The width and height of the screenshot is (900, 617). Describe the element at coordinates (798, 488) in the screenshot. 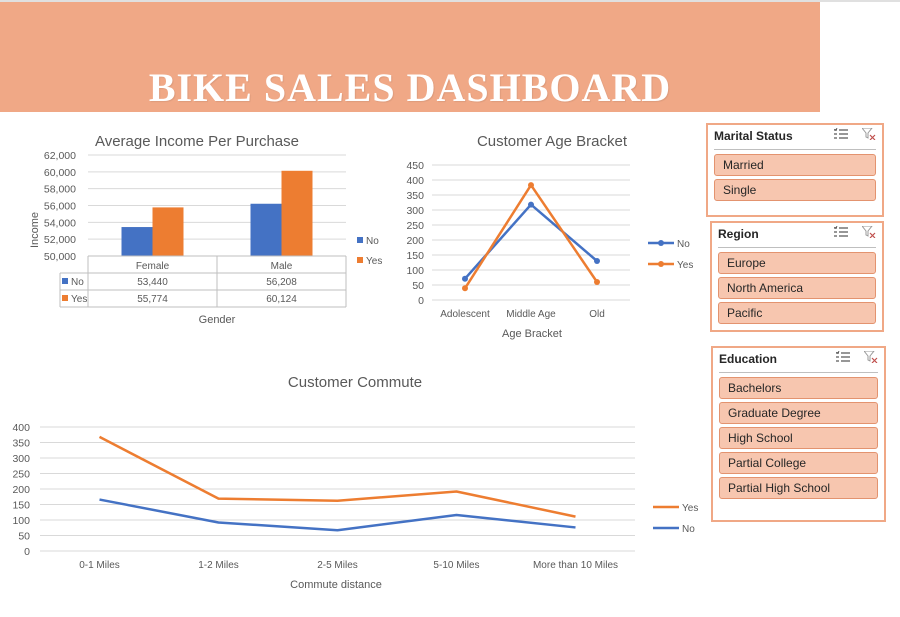

I see `slicer-item-partial-high-school: Partial High School` at that location.